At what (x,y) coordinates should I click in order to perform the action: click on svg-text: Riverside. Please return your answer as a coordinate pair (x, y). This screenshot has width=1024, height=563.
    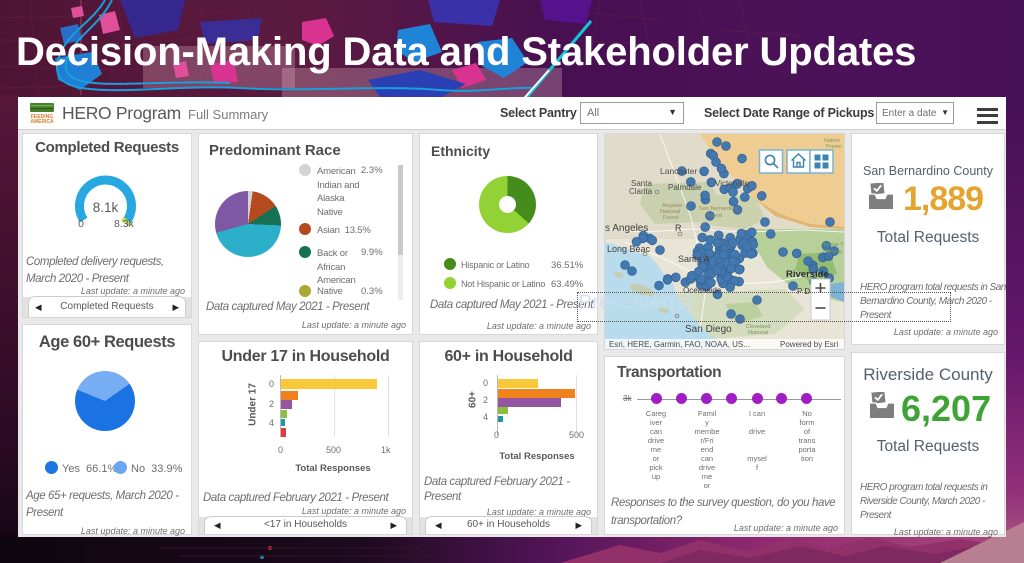
    Looking at the image, I should click on (807, 274).